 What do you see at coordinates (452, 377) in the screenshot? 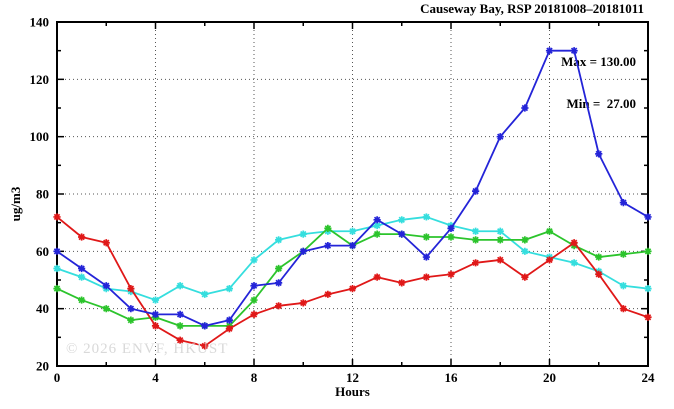
I see `x-tick-label: 16` at bounding box center [452, 377].